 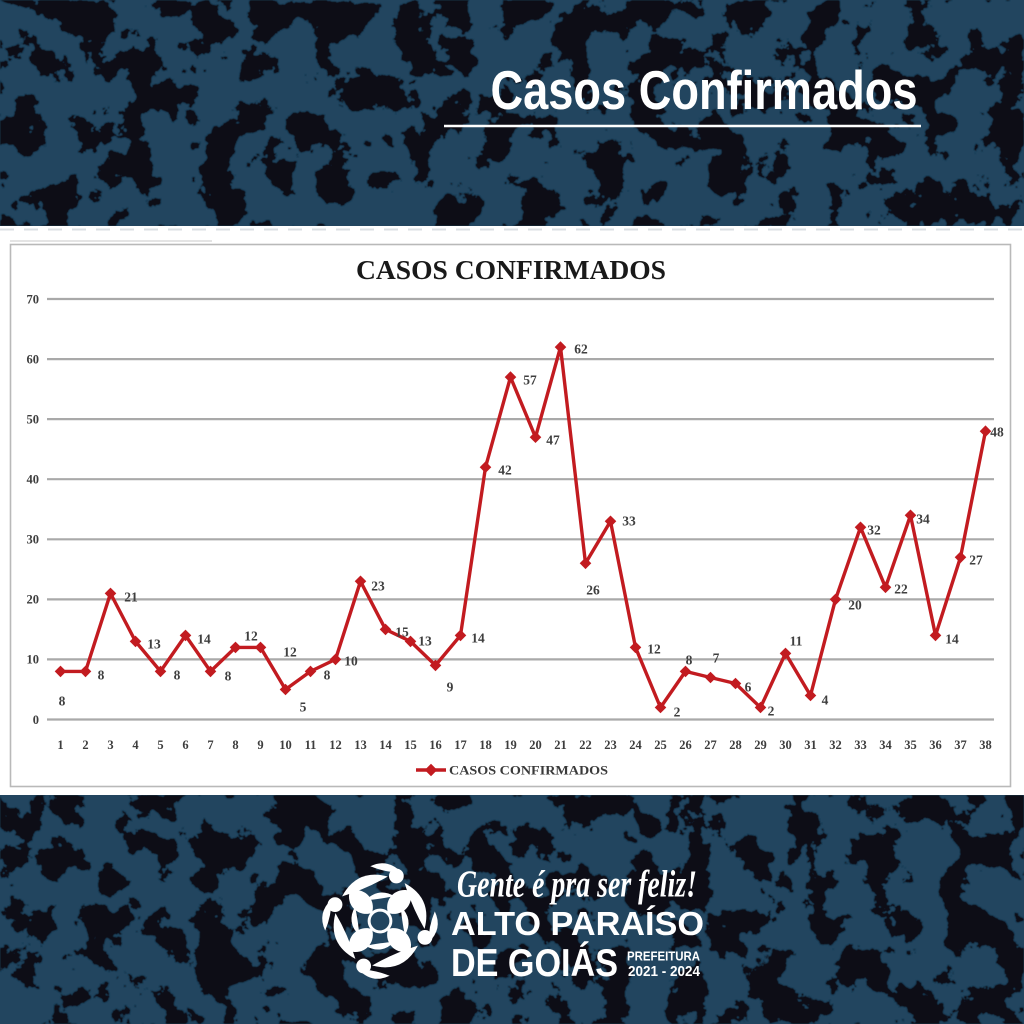 What do you see at coordinates (435, 745) in the screenshot?
I see `svg-text: 16` at bounding box center [435, 745].